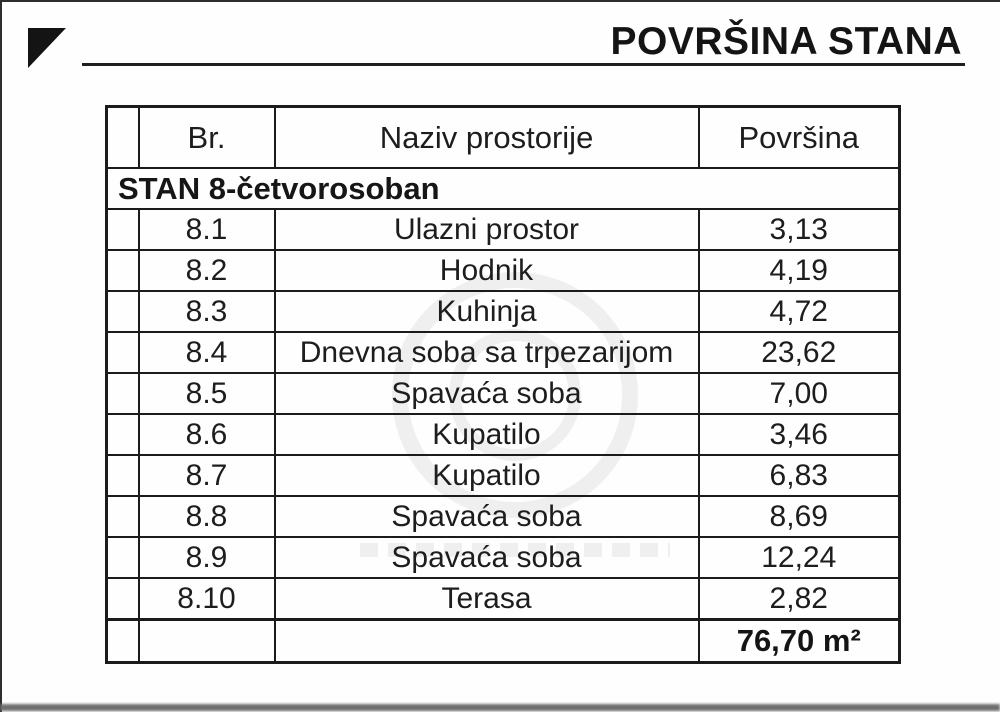 The image size is (1000, 712). What do you see at coordinates (786, 41) in the screenshot?
I see `page-title: POVRŠINA STANA` at bounding box center [786, 41].